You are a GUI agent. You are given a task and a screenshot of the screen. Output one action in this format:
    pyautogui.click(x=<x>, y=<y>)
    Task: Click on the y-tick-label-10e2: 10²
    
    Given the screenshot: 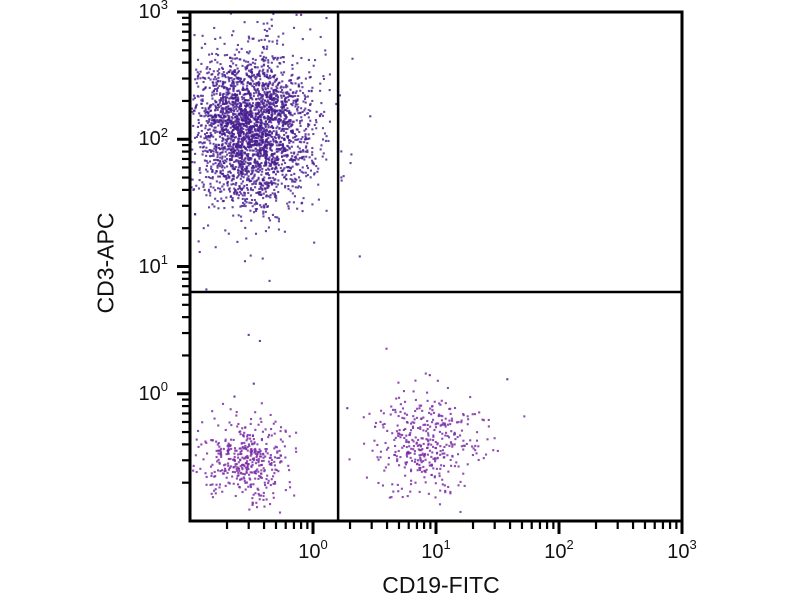 What is the action you would take?
    pyautogui.click(x=153, y=137)
    